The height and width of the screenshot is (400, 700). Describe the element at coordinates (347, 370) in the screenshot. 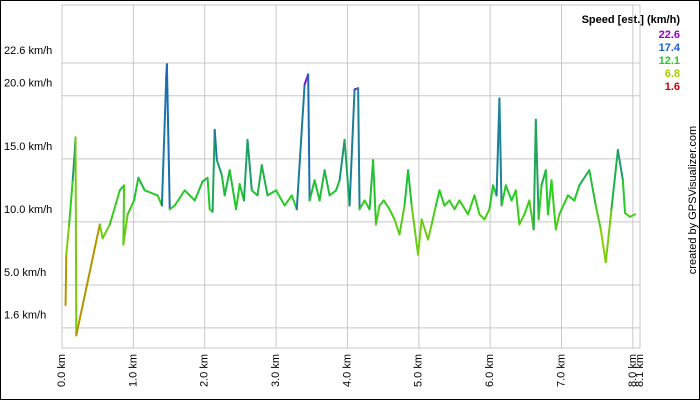

I see `x-tick-label: 4.0 km` at that location.